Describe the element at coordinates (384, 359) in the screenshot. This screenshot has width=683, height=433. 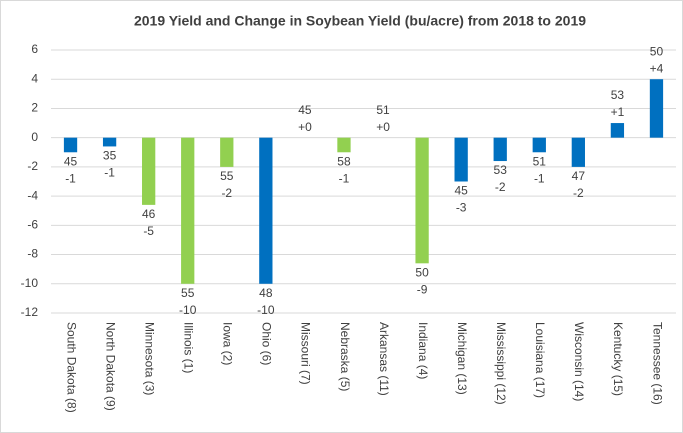
I see `x-tick-label: Arkansas (11)` at that location.